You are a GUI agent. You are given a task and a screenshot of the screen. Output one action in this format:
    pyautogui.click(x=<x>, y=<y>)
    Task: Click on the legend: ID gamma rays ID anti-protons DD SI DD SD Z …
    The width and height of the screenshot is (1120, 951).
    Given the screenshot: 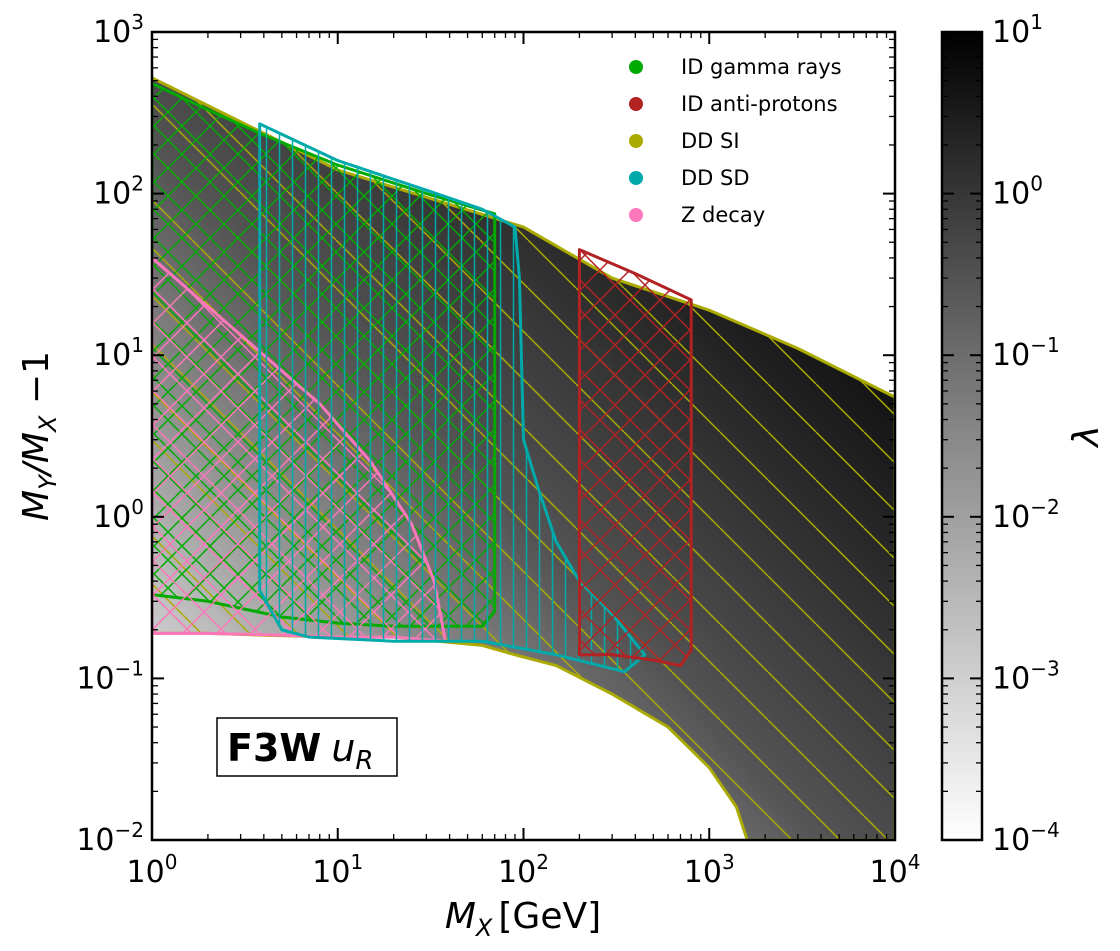 What is the action you would take?
    pyautogui.click(x=735, y=141)
    